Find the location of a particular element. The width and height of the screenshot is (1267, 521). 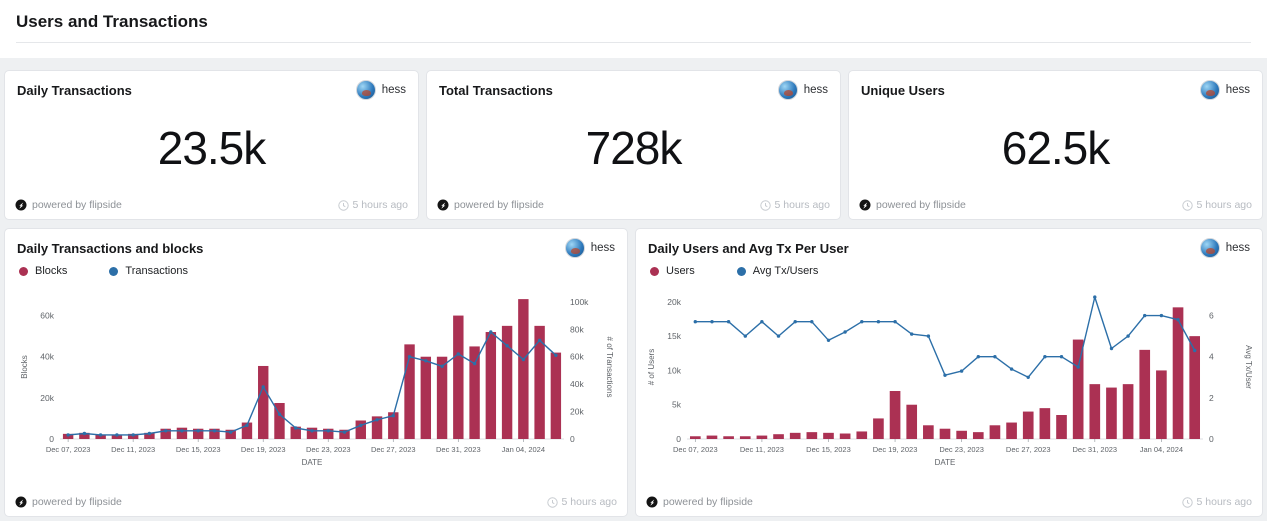

chart-legend: Users Avg Tx/Users is located at coordinates (949, 271).